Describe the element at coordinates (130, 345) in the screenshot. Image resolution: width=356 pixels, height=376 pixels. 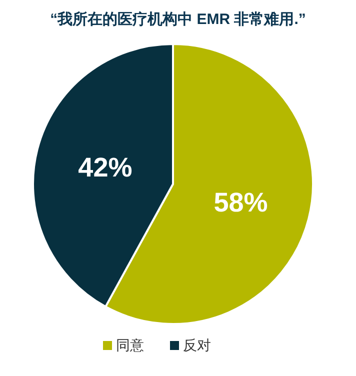
I see `legend-label: 同意` at that location.